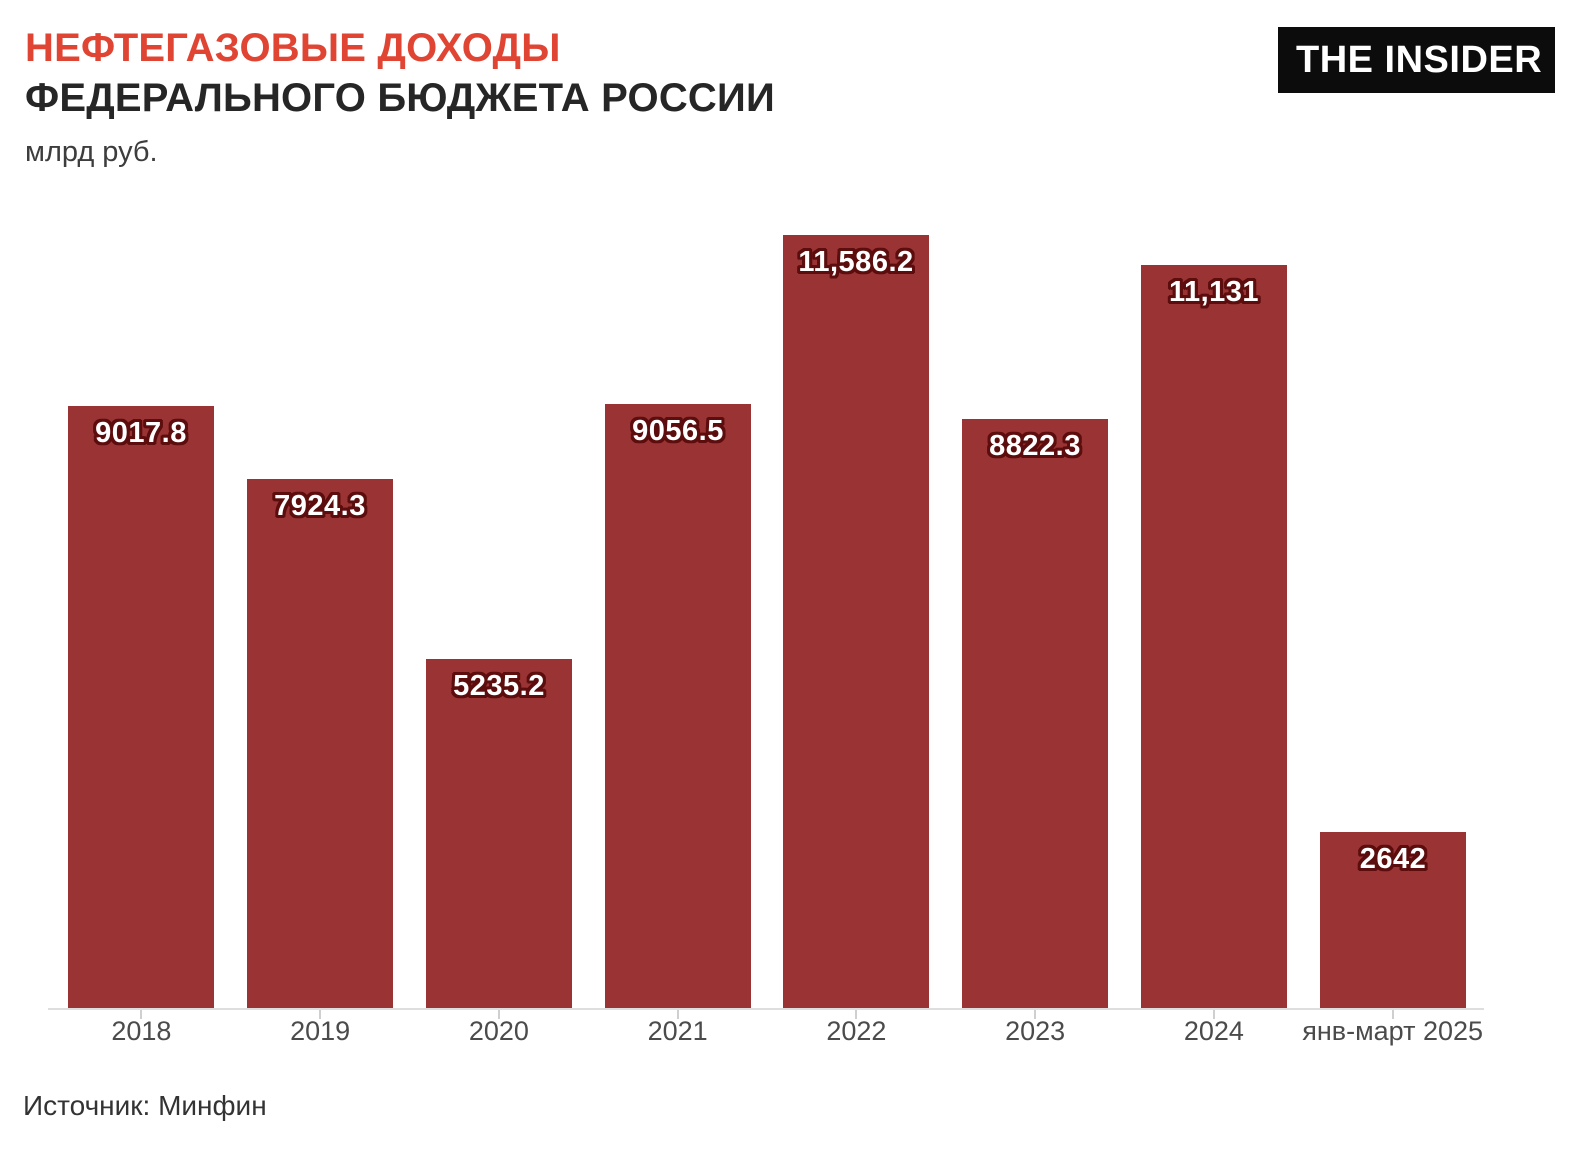  What do you see at coordinates (141, 707) in the screenshot?
I see `bar-2018: 9017.8` at bounding box center [141, 707].